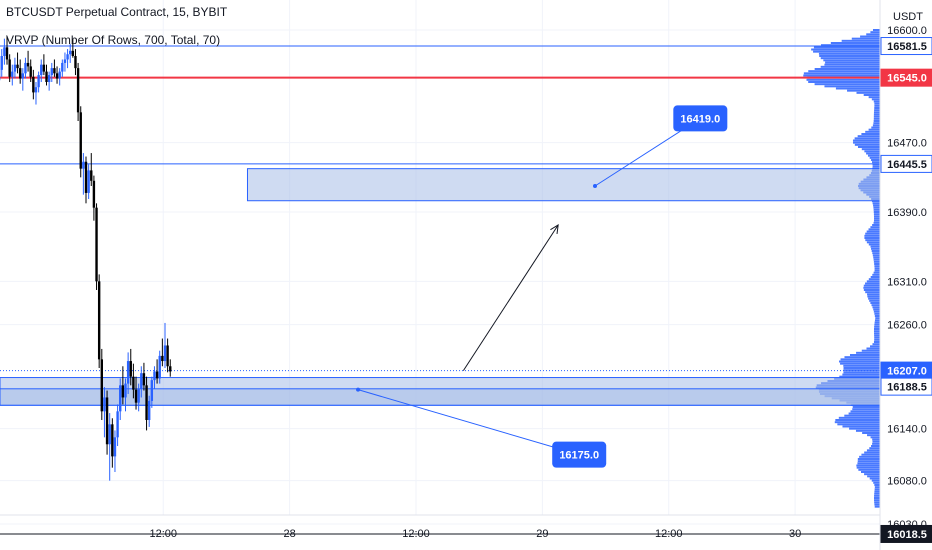 The image size is (932, 550). Describe the element at coordinates (86, 258) in the screenshot. I see `candles` at that location.